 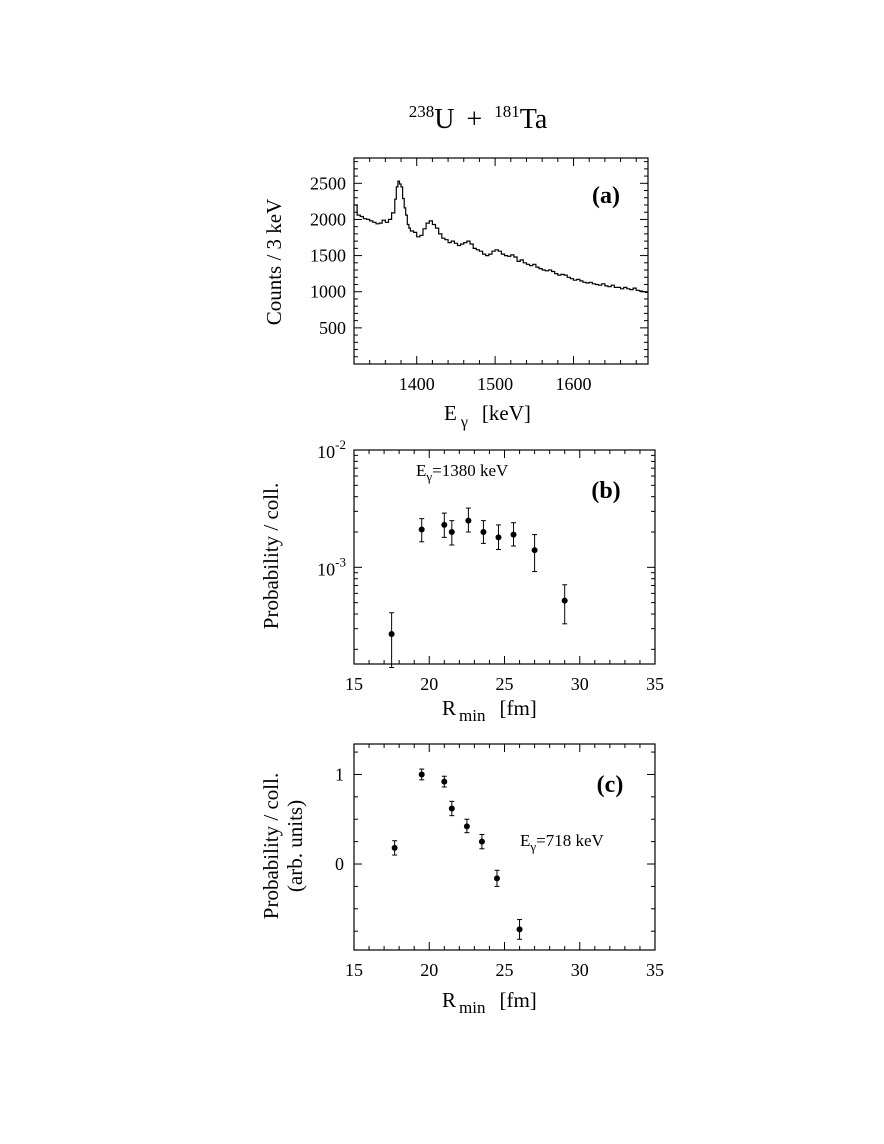 What do you see at coordinates (332, 328) in the screenshot?
I see `panel-a-ytick-label: 500` at bounding box center [332, 328].